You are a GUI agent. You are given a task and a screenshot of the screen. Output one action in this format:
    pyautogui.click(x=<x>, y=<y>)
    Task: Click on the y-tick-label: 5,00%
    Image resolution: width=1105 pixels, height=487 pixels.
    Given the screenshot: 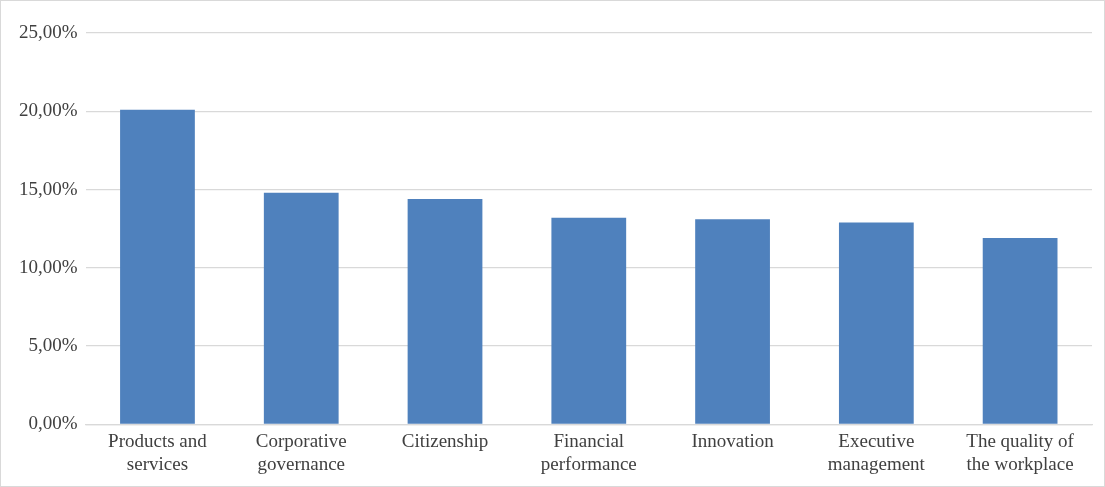 What is the action you would take?
    pyautogui.click(x=53, y=345)
    